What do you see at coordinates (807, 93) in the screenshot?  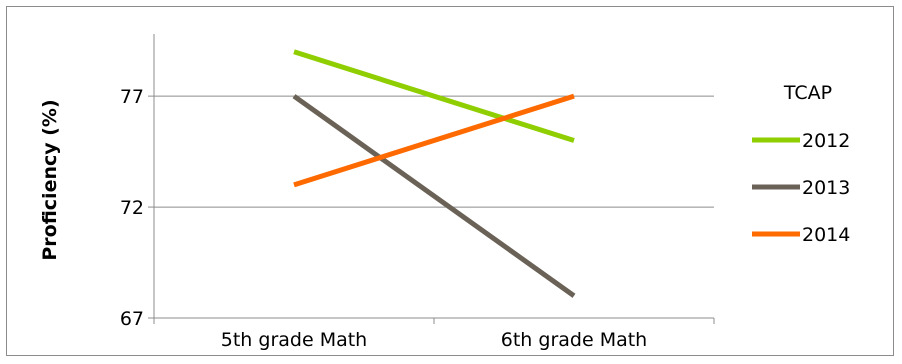 I see `legend-title: TCAP` at bounding box center [807, 93].